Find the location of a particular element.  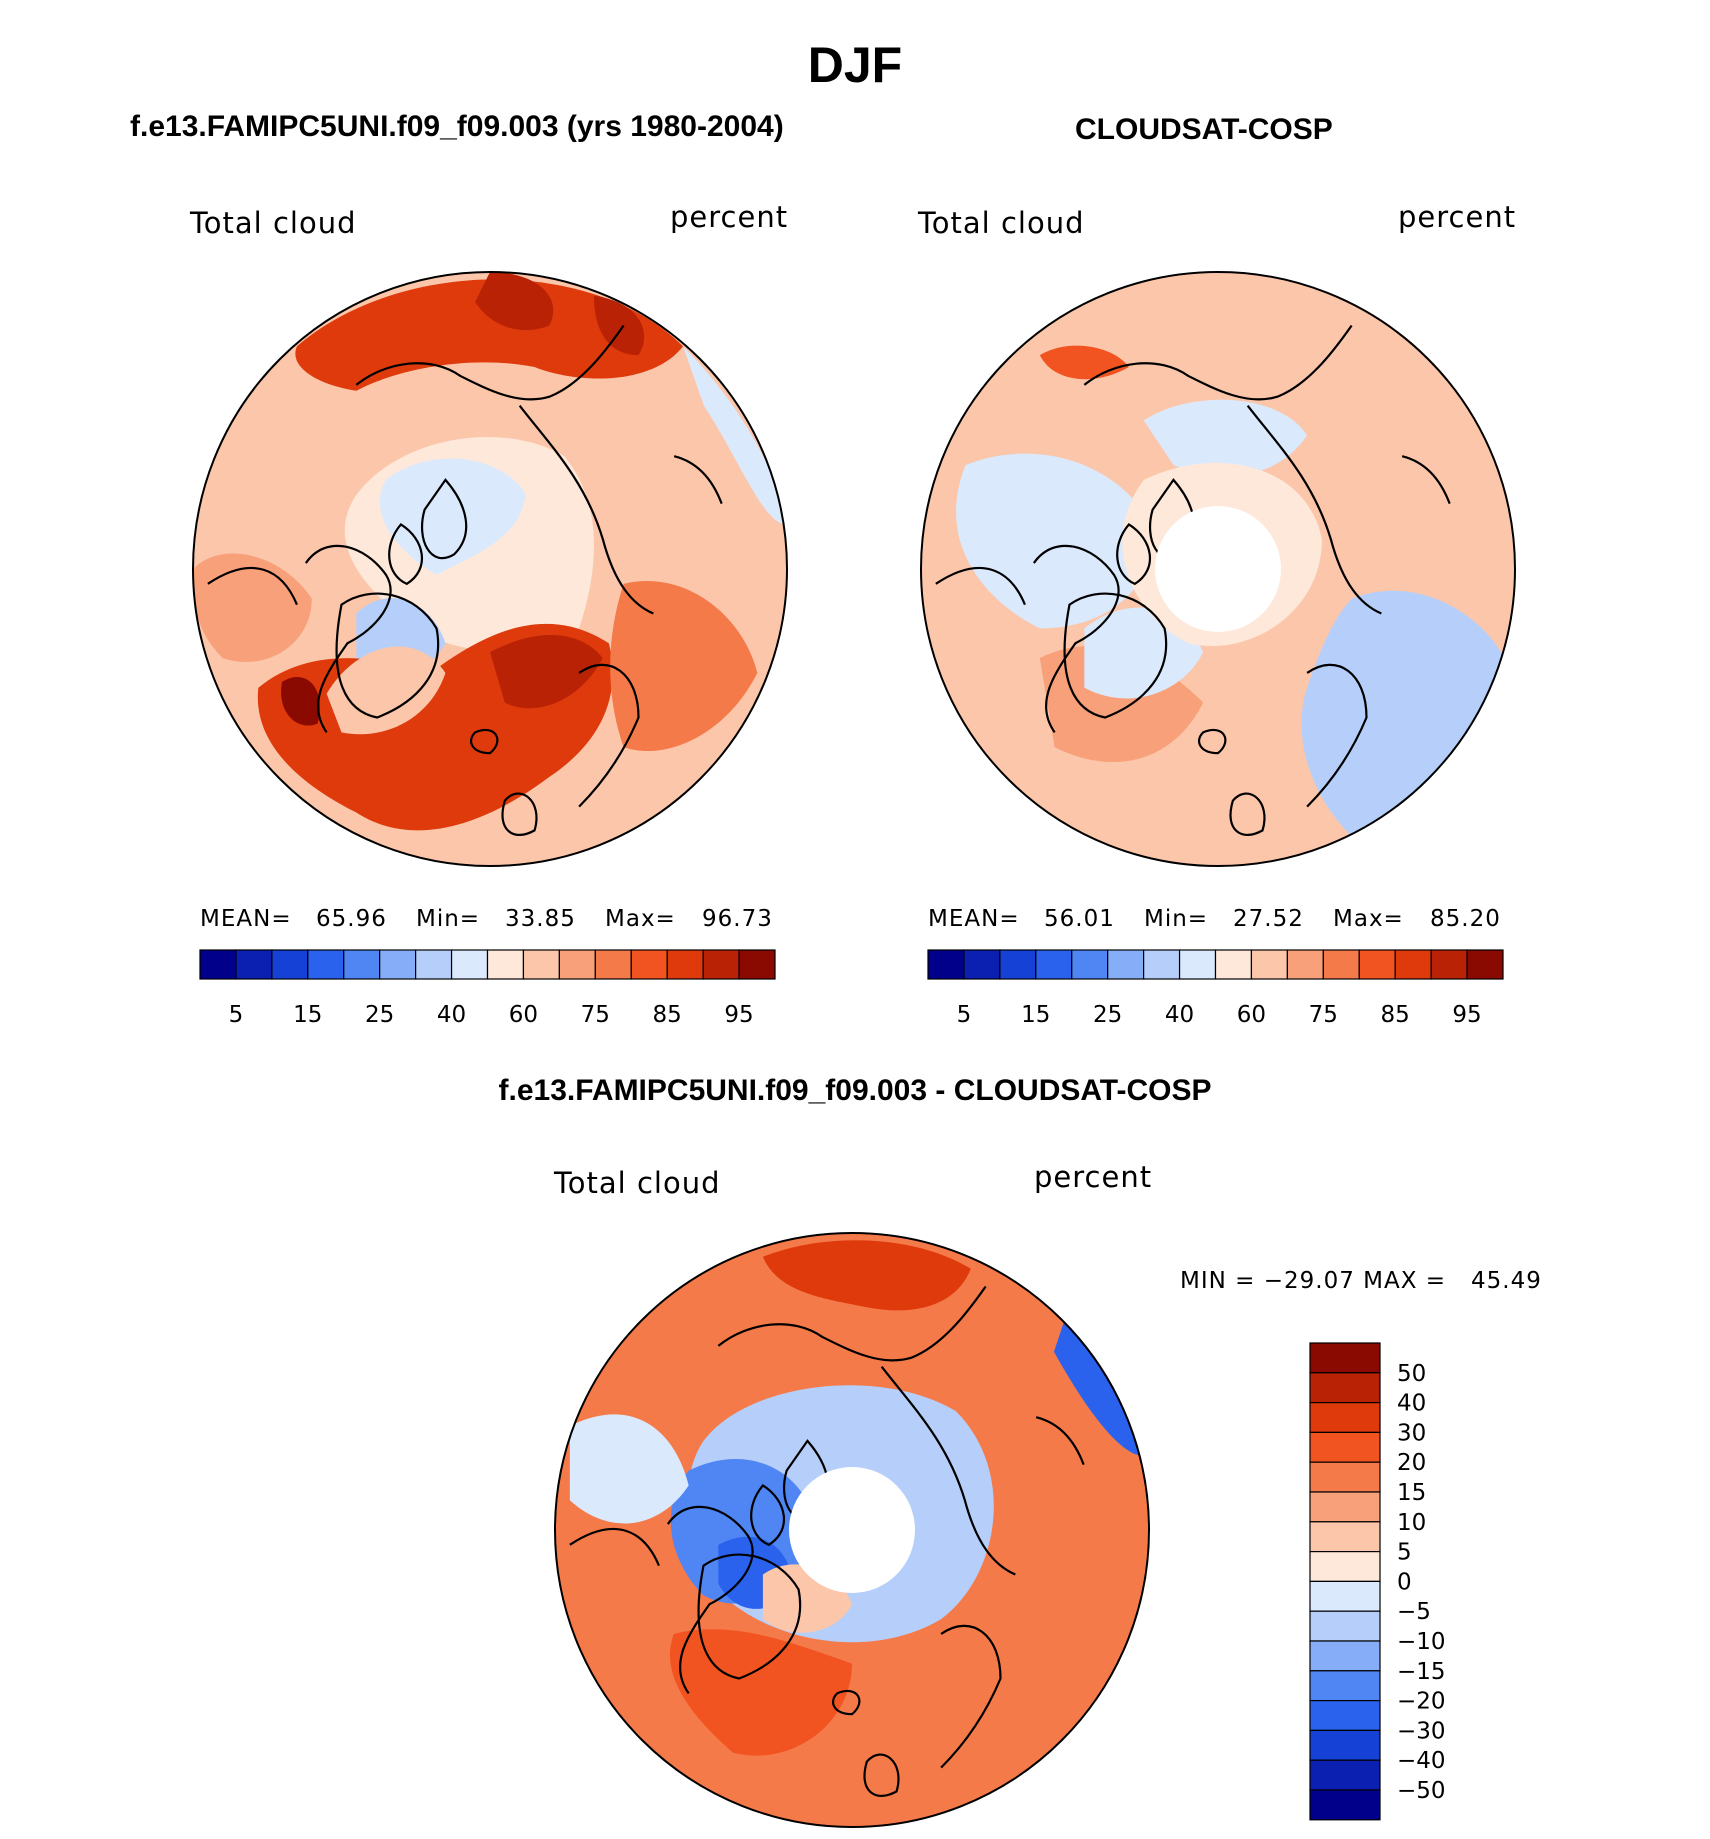

panel1-mean: 65.96 is located at coordinates (351, 919).